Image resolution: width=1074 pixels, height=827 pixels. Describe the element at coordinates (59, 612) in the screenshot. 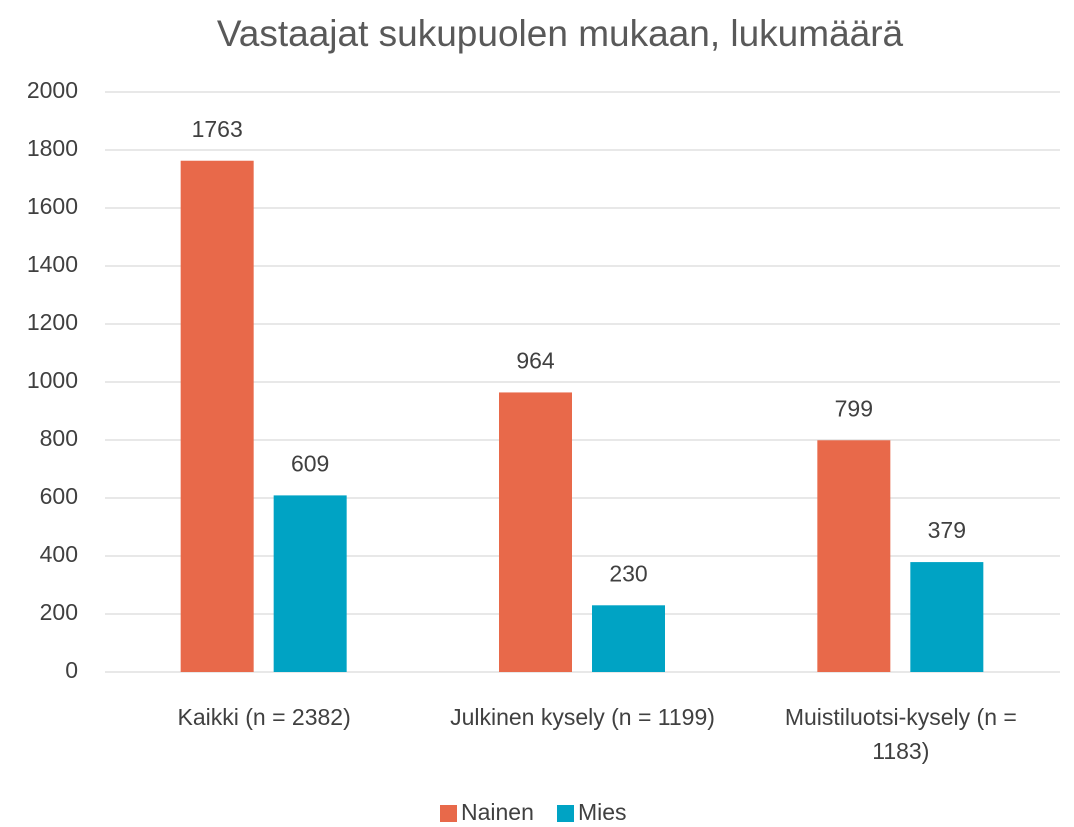

I see `y-tick-label: 200` at that location.